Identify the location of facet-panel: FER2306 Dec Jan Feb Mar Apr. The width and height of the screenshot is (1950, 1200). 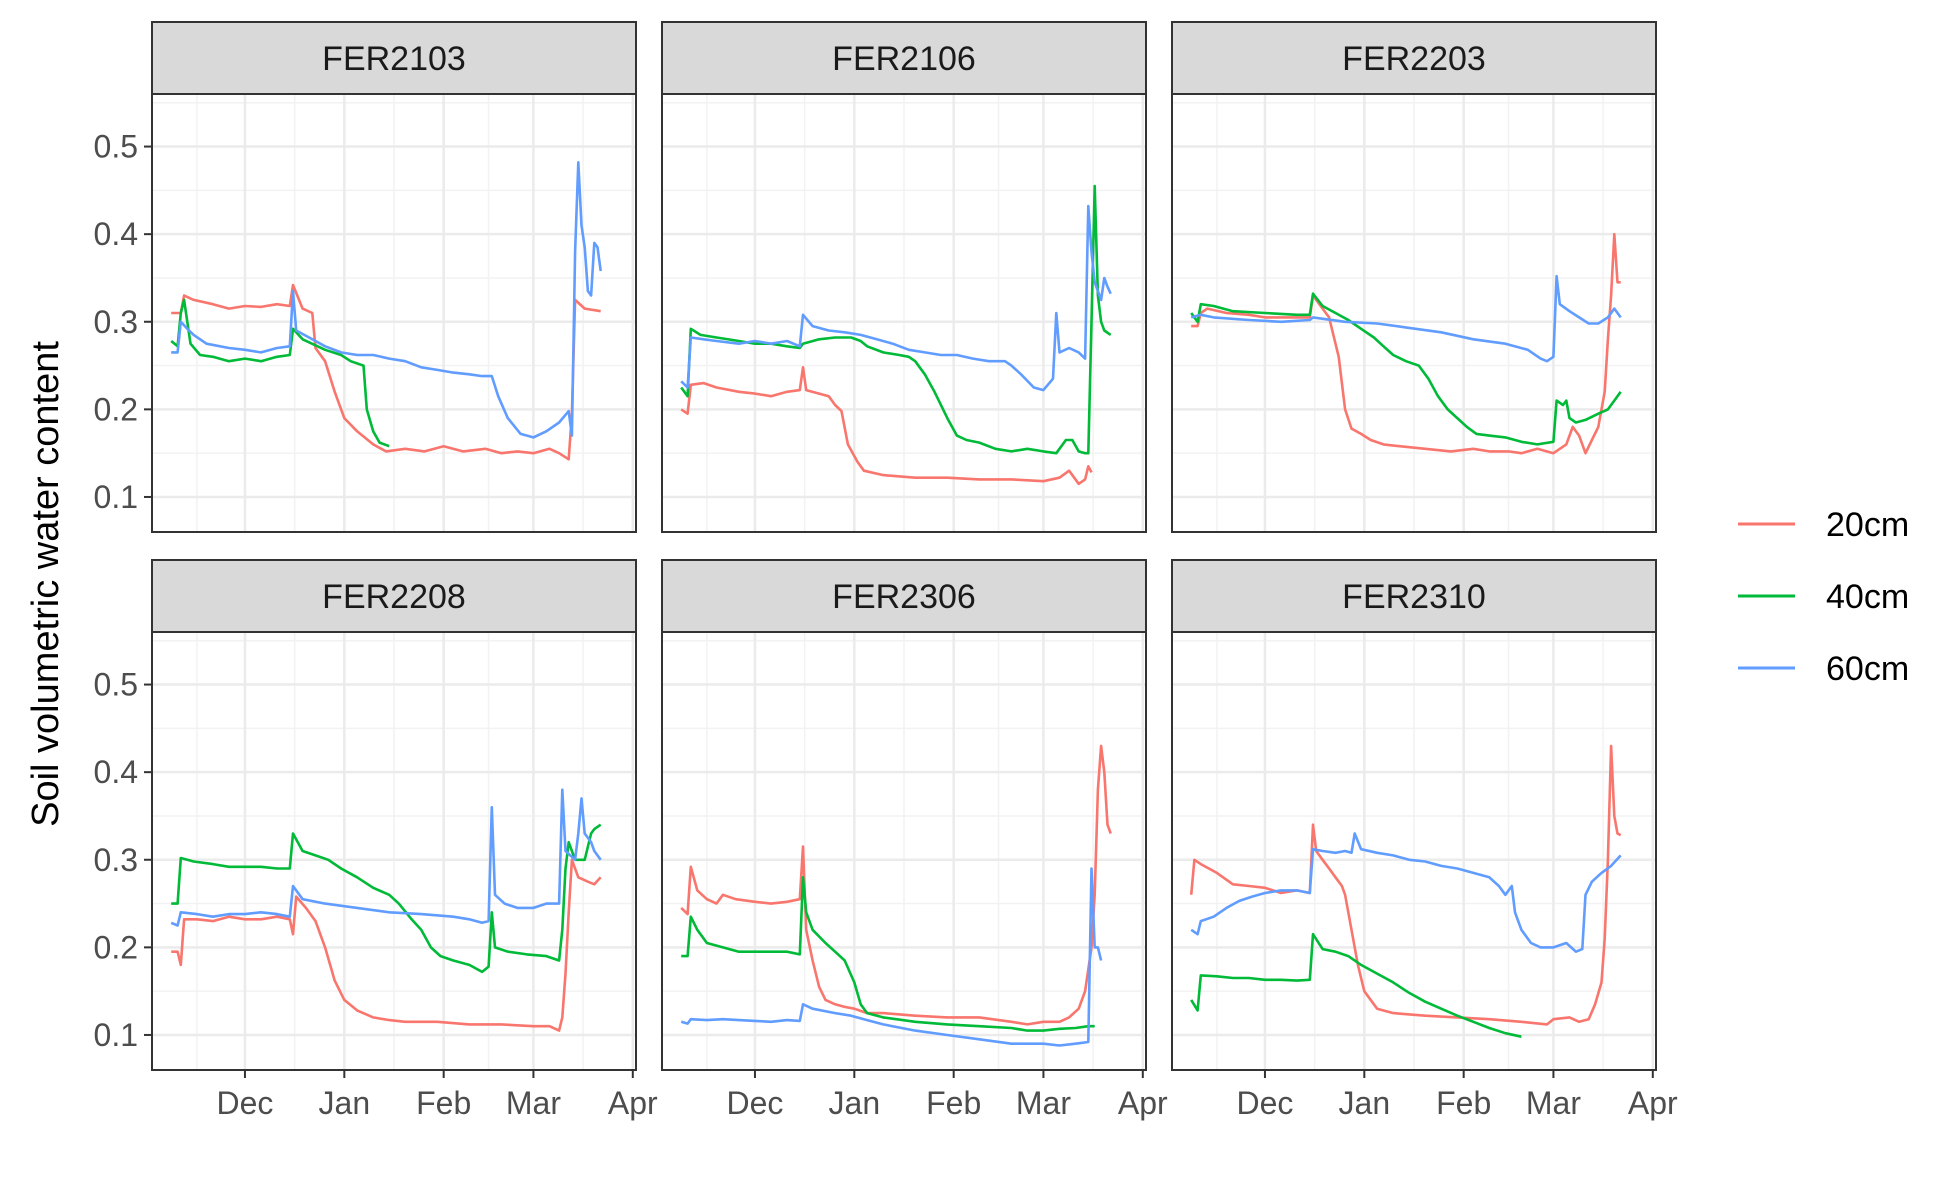
(914, 840).